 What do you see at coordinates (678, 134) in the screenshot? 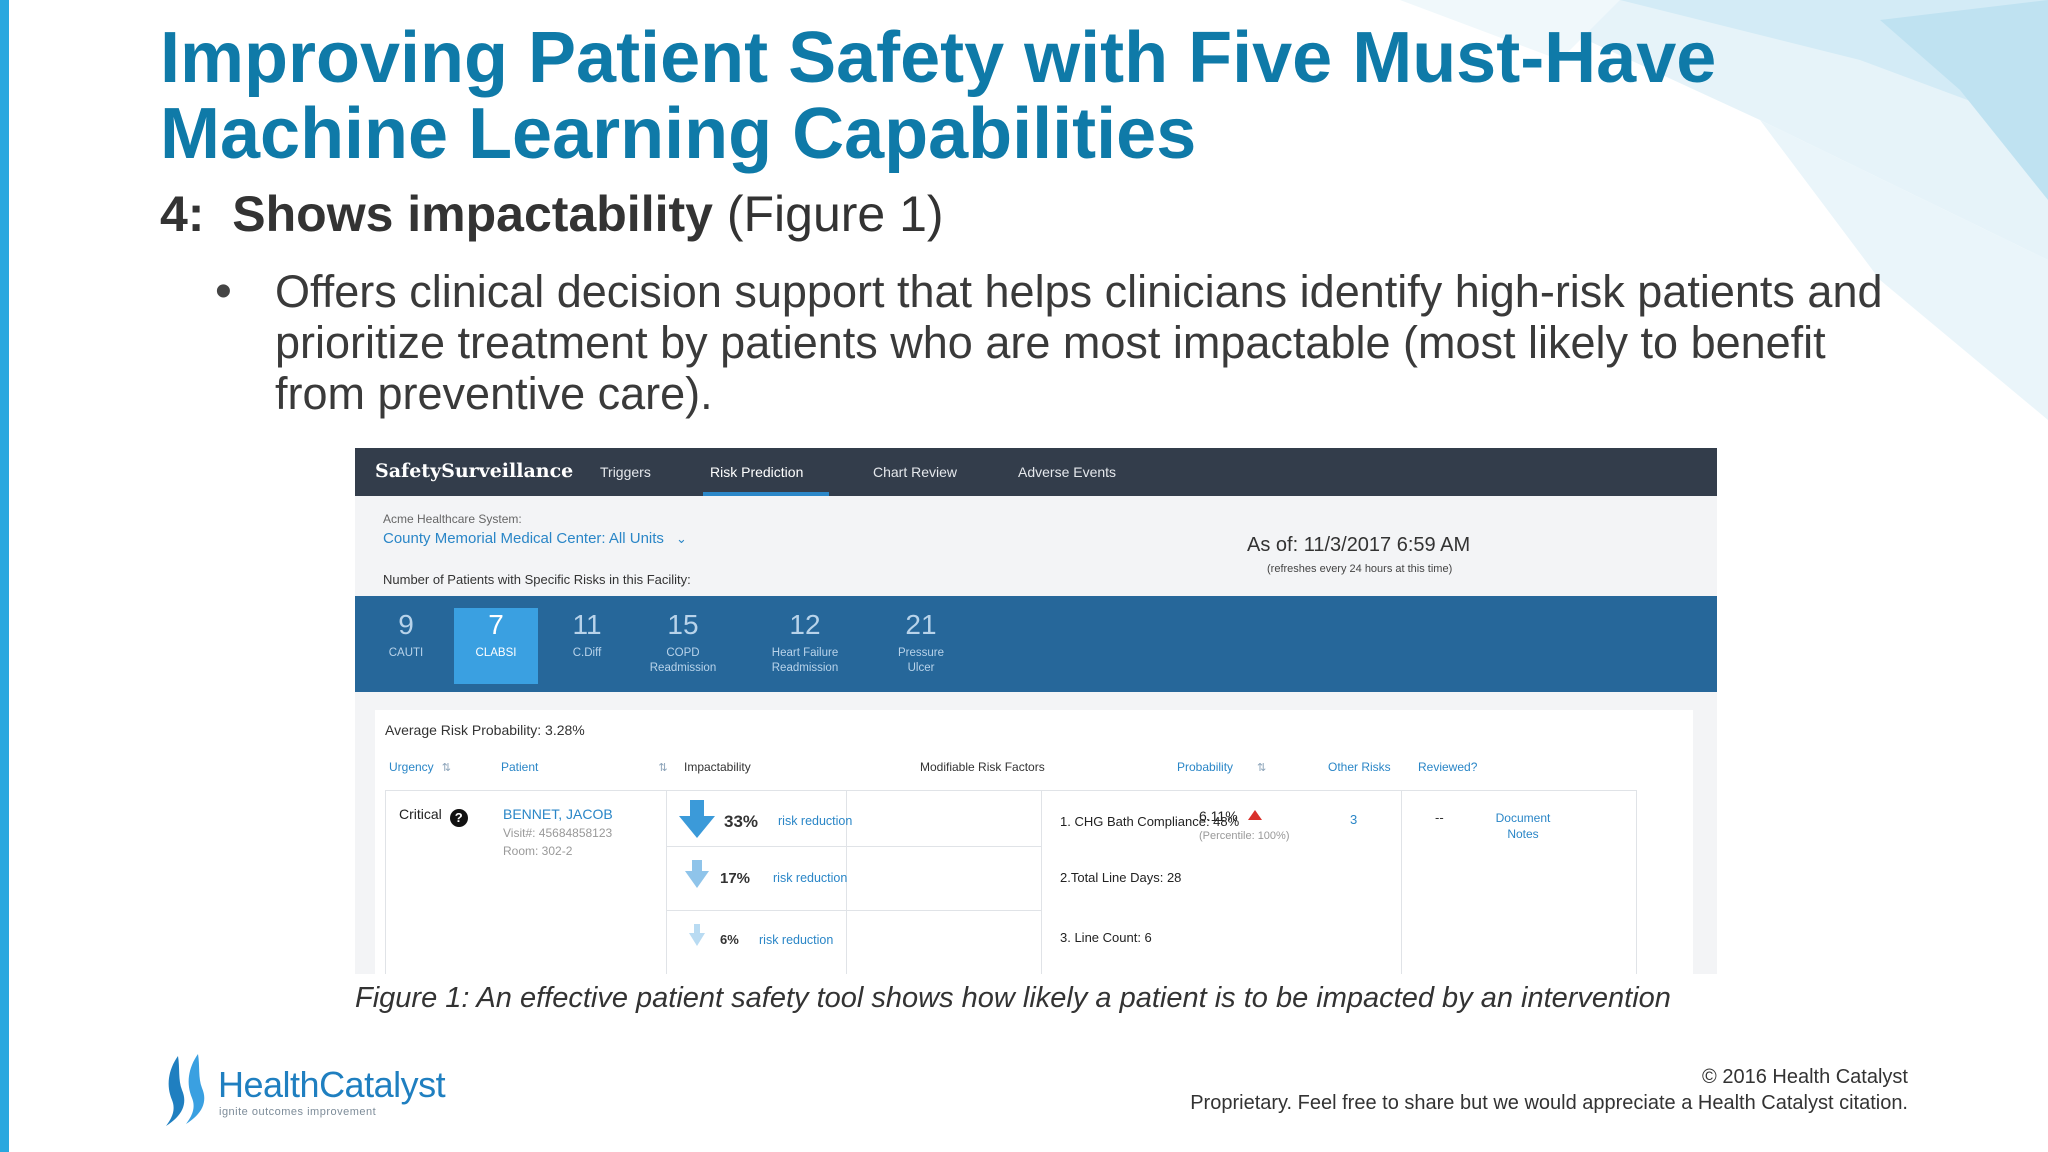
I see `title-line-2: Machine Learning Capabilities` at bounding box center [678, 134].